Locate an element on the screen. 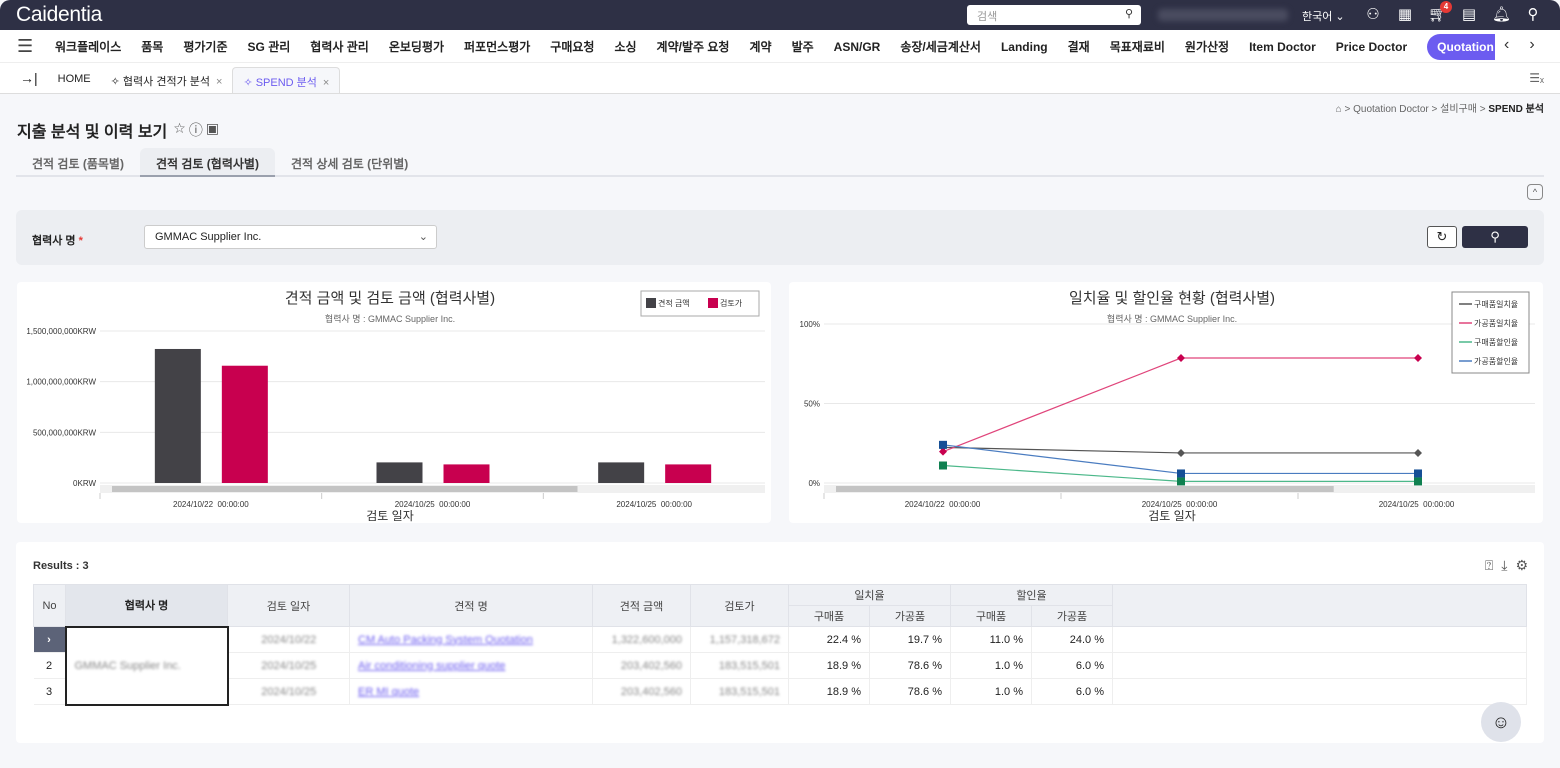 This screenshot has width=1560, height=768. global-search-input: 검색 ⚲ is located at coordinates (1054, 15).